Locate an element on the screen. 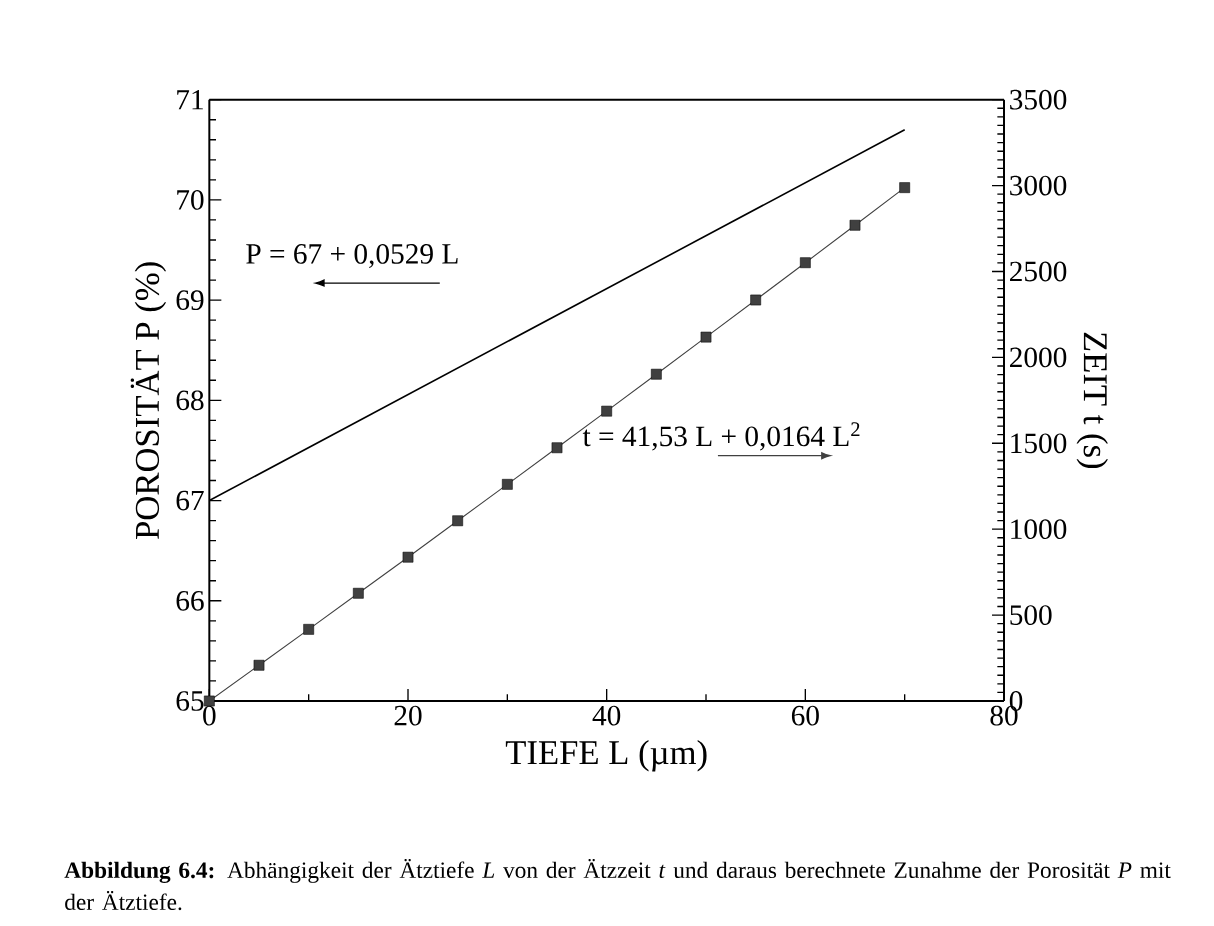 The height and width of the screenshot is (926, 1214). annotation: P = 67 + 0,0529 L is located at coordinates (352, 256).